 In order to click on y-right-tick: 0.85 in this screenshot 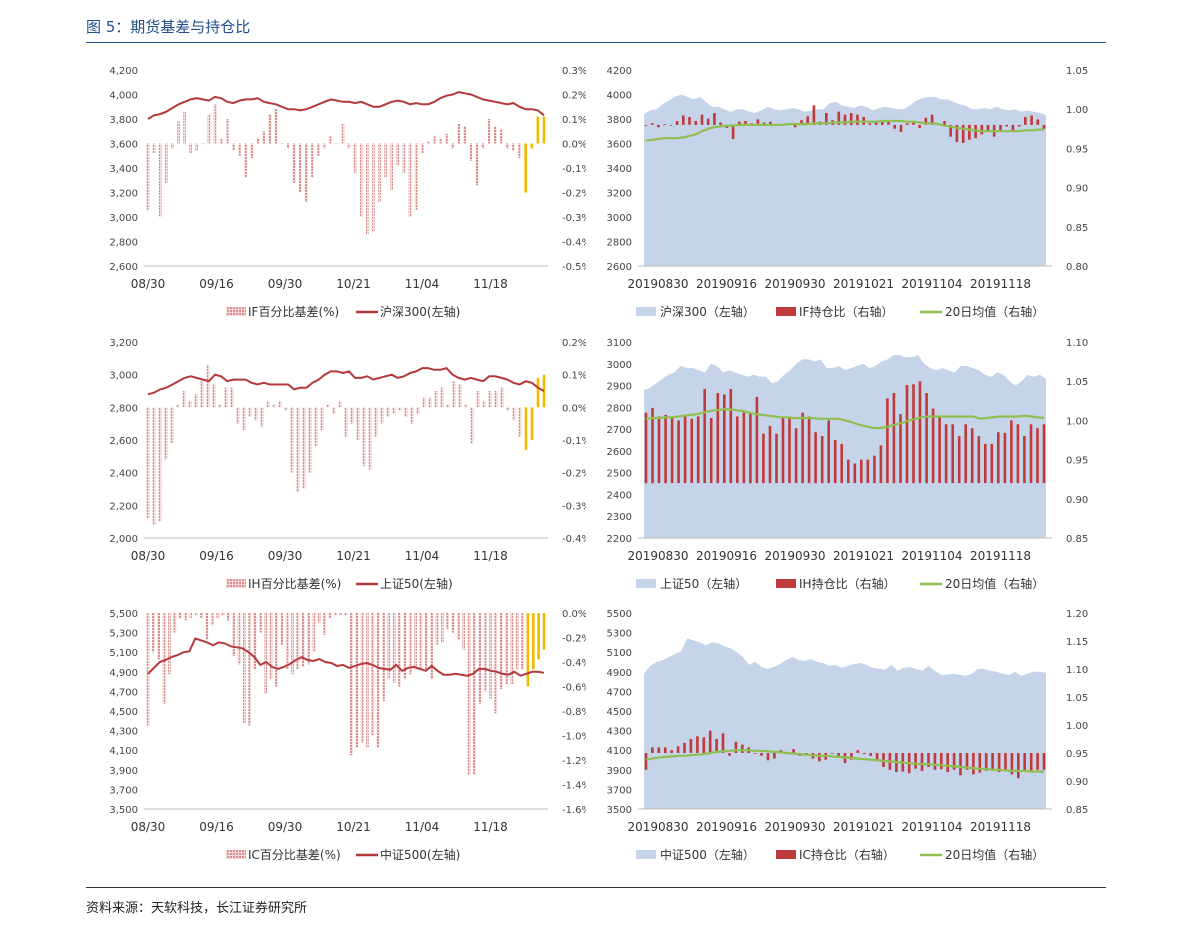, I will do `click(1077, 810)`.